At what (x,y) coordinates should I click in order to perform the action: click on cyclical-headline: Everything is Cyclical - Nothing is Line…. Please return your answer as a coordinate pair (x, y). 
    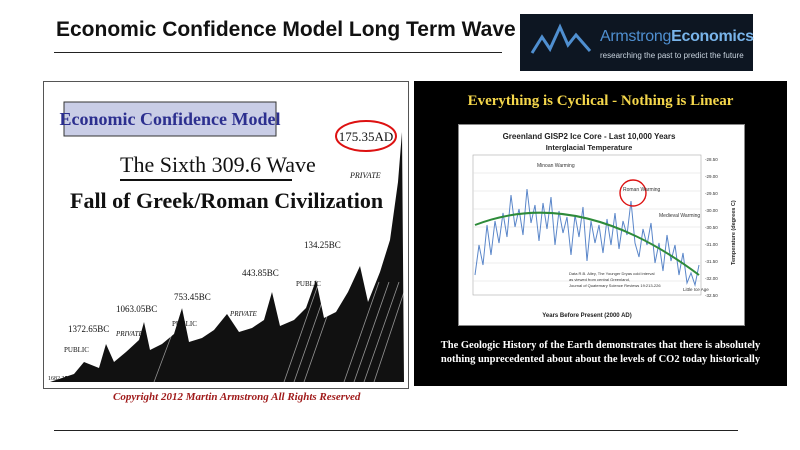
    Looking at the image, I should click on (600, 101).